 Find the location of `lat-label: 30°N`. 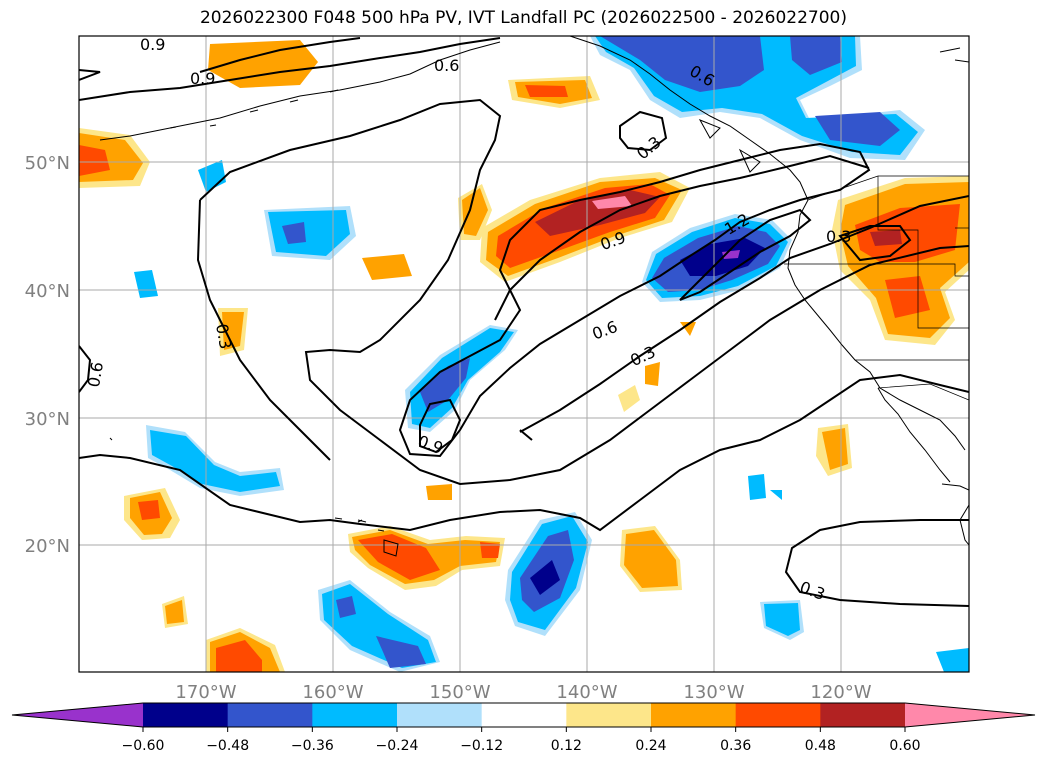

lat-label: 30°N is located at coordinates (47, 419).